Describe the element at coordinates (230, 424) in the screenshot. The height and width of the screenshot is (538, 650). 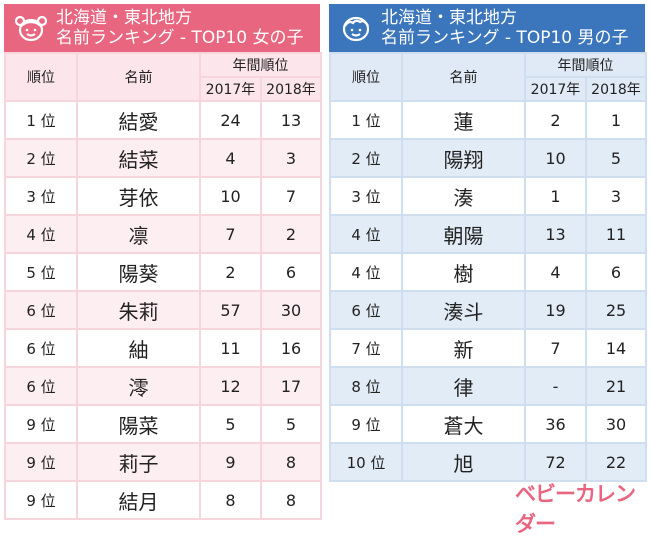
I see `cell-y2017: 5` at that location.